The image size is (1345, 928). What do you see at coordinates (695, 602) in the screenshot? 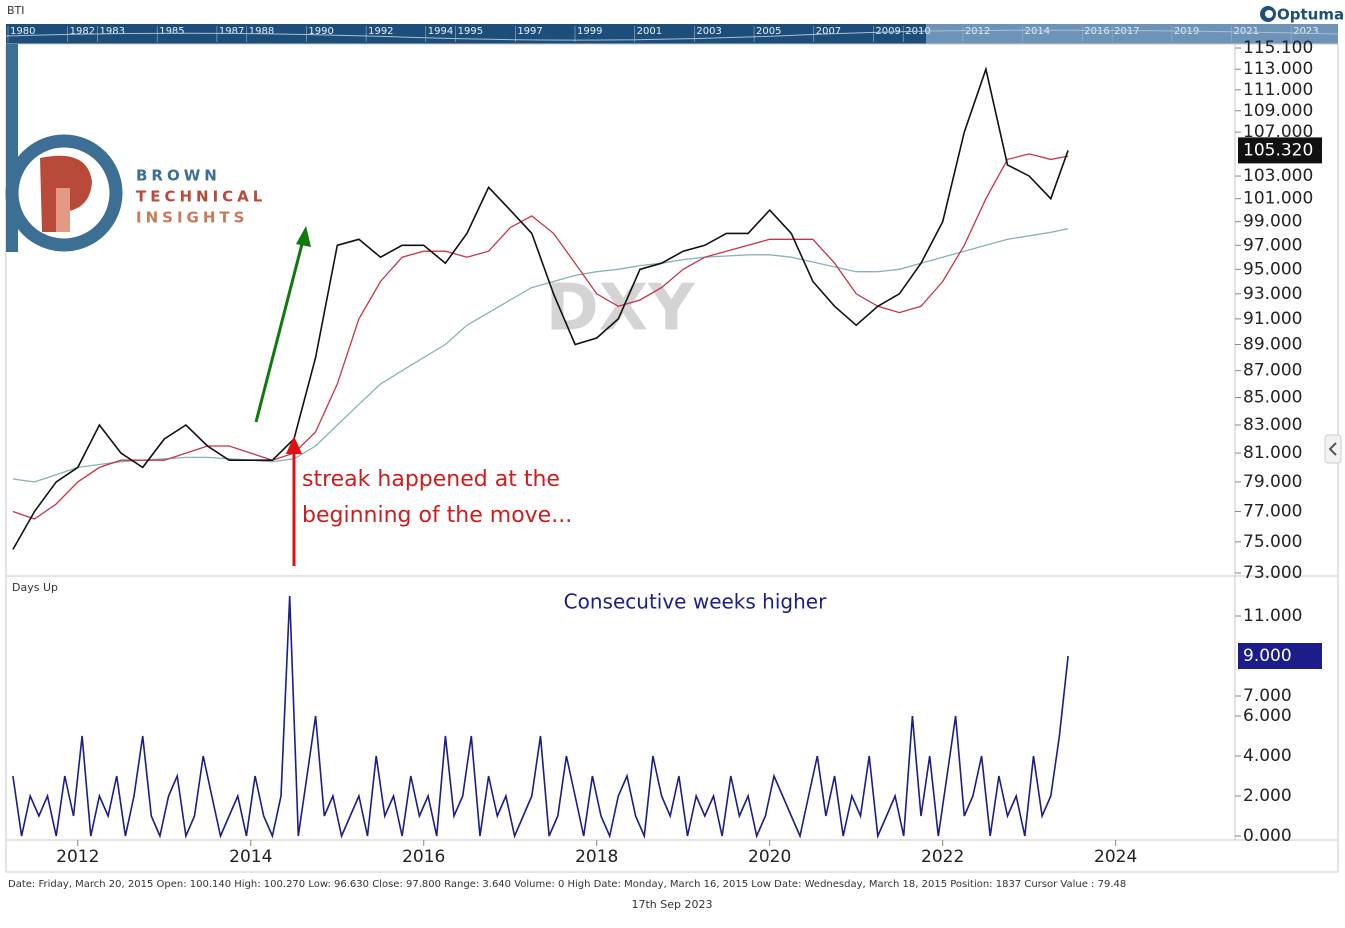
I see `panel-title: Consecutive weeks higher` at bounding box center [695, 602].